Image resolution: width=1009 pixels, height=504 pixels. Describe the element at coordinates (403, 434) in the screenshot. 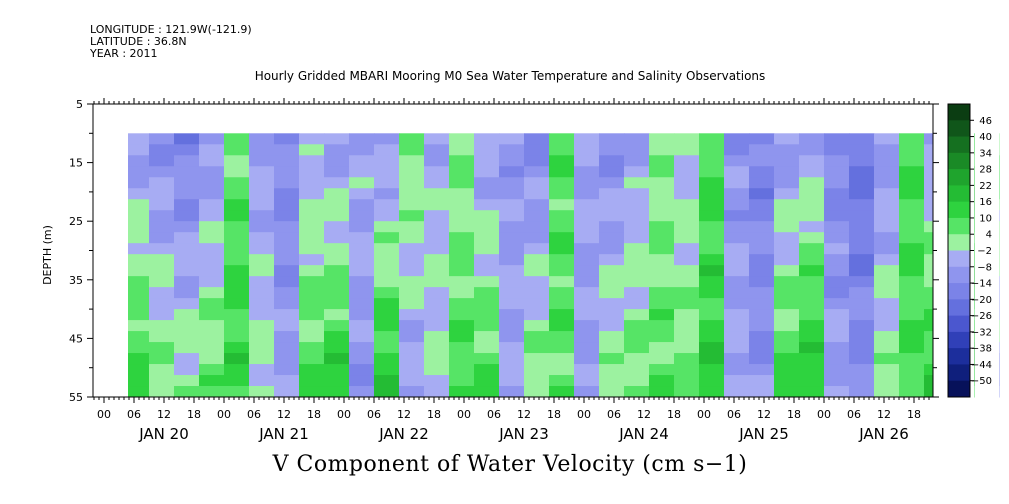

I see `x-day-label: JAN 22` at that location.